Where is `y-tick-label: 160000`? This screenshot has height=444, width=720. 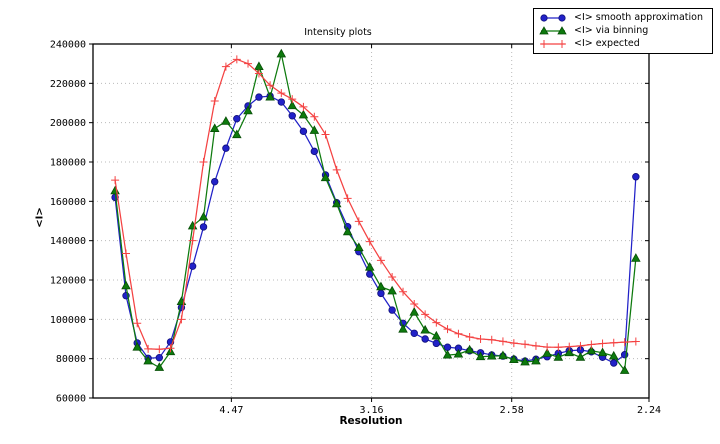 y-tick-label: 160000 is located at coordinates (68, 202).